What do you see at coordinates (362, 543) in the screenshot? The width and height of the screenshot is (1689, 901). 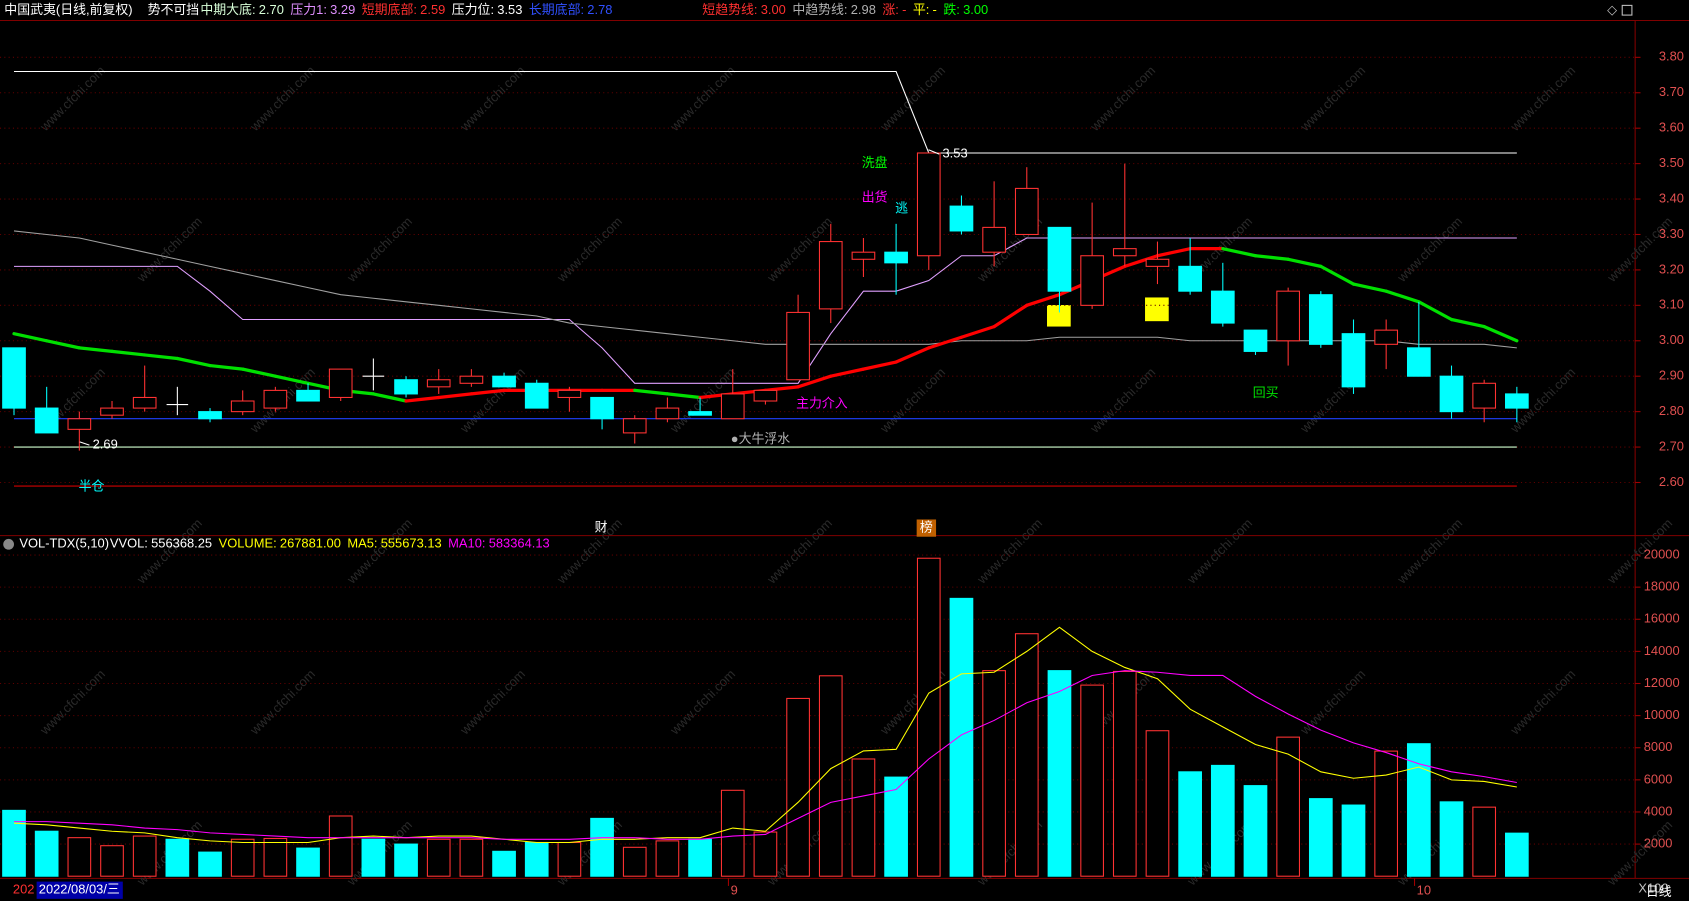 I see `header-name: MA5:` at bounding box center [362, 543].